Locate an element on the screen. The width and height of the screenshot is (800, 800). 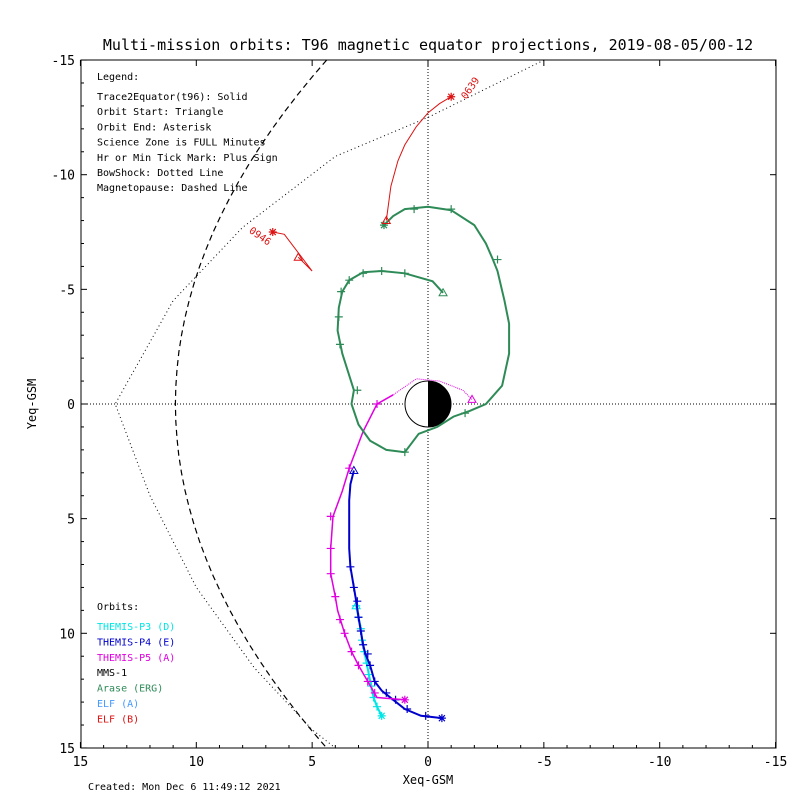
y-tick-label: 10 is located at coordinates (67, 634).